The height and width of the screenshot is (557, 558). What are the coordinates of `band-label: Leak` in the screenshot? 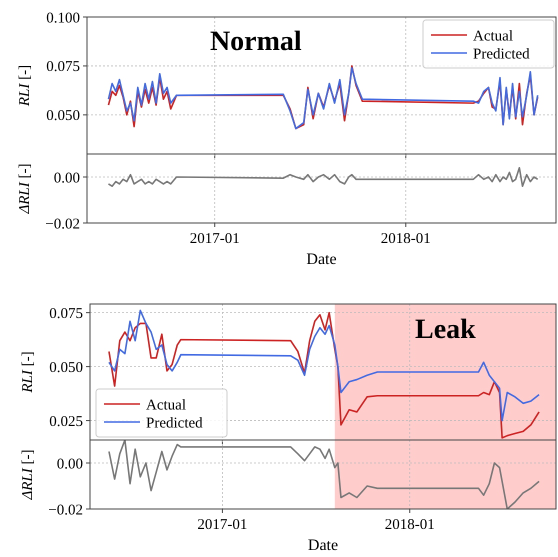 It's located at (445, 329).